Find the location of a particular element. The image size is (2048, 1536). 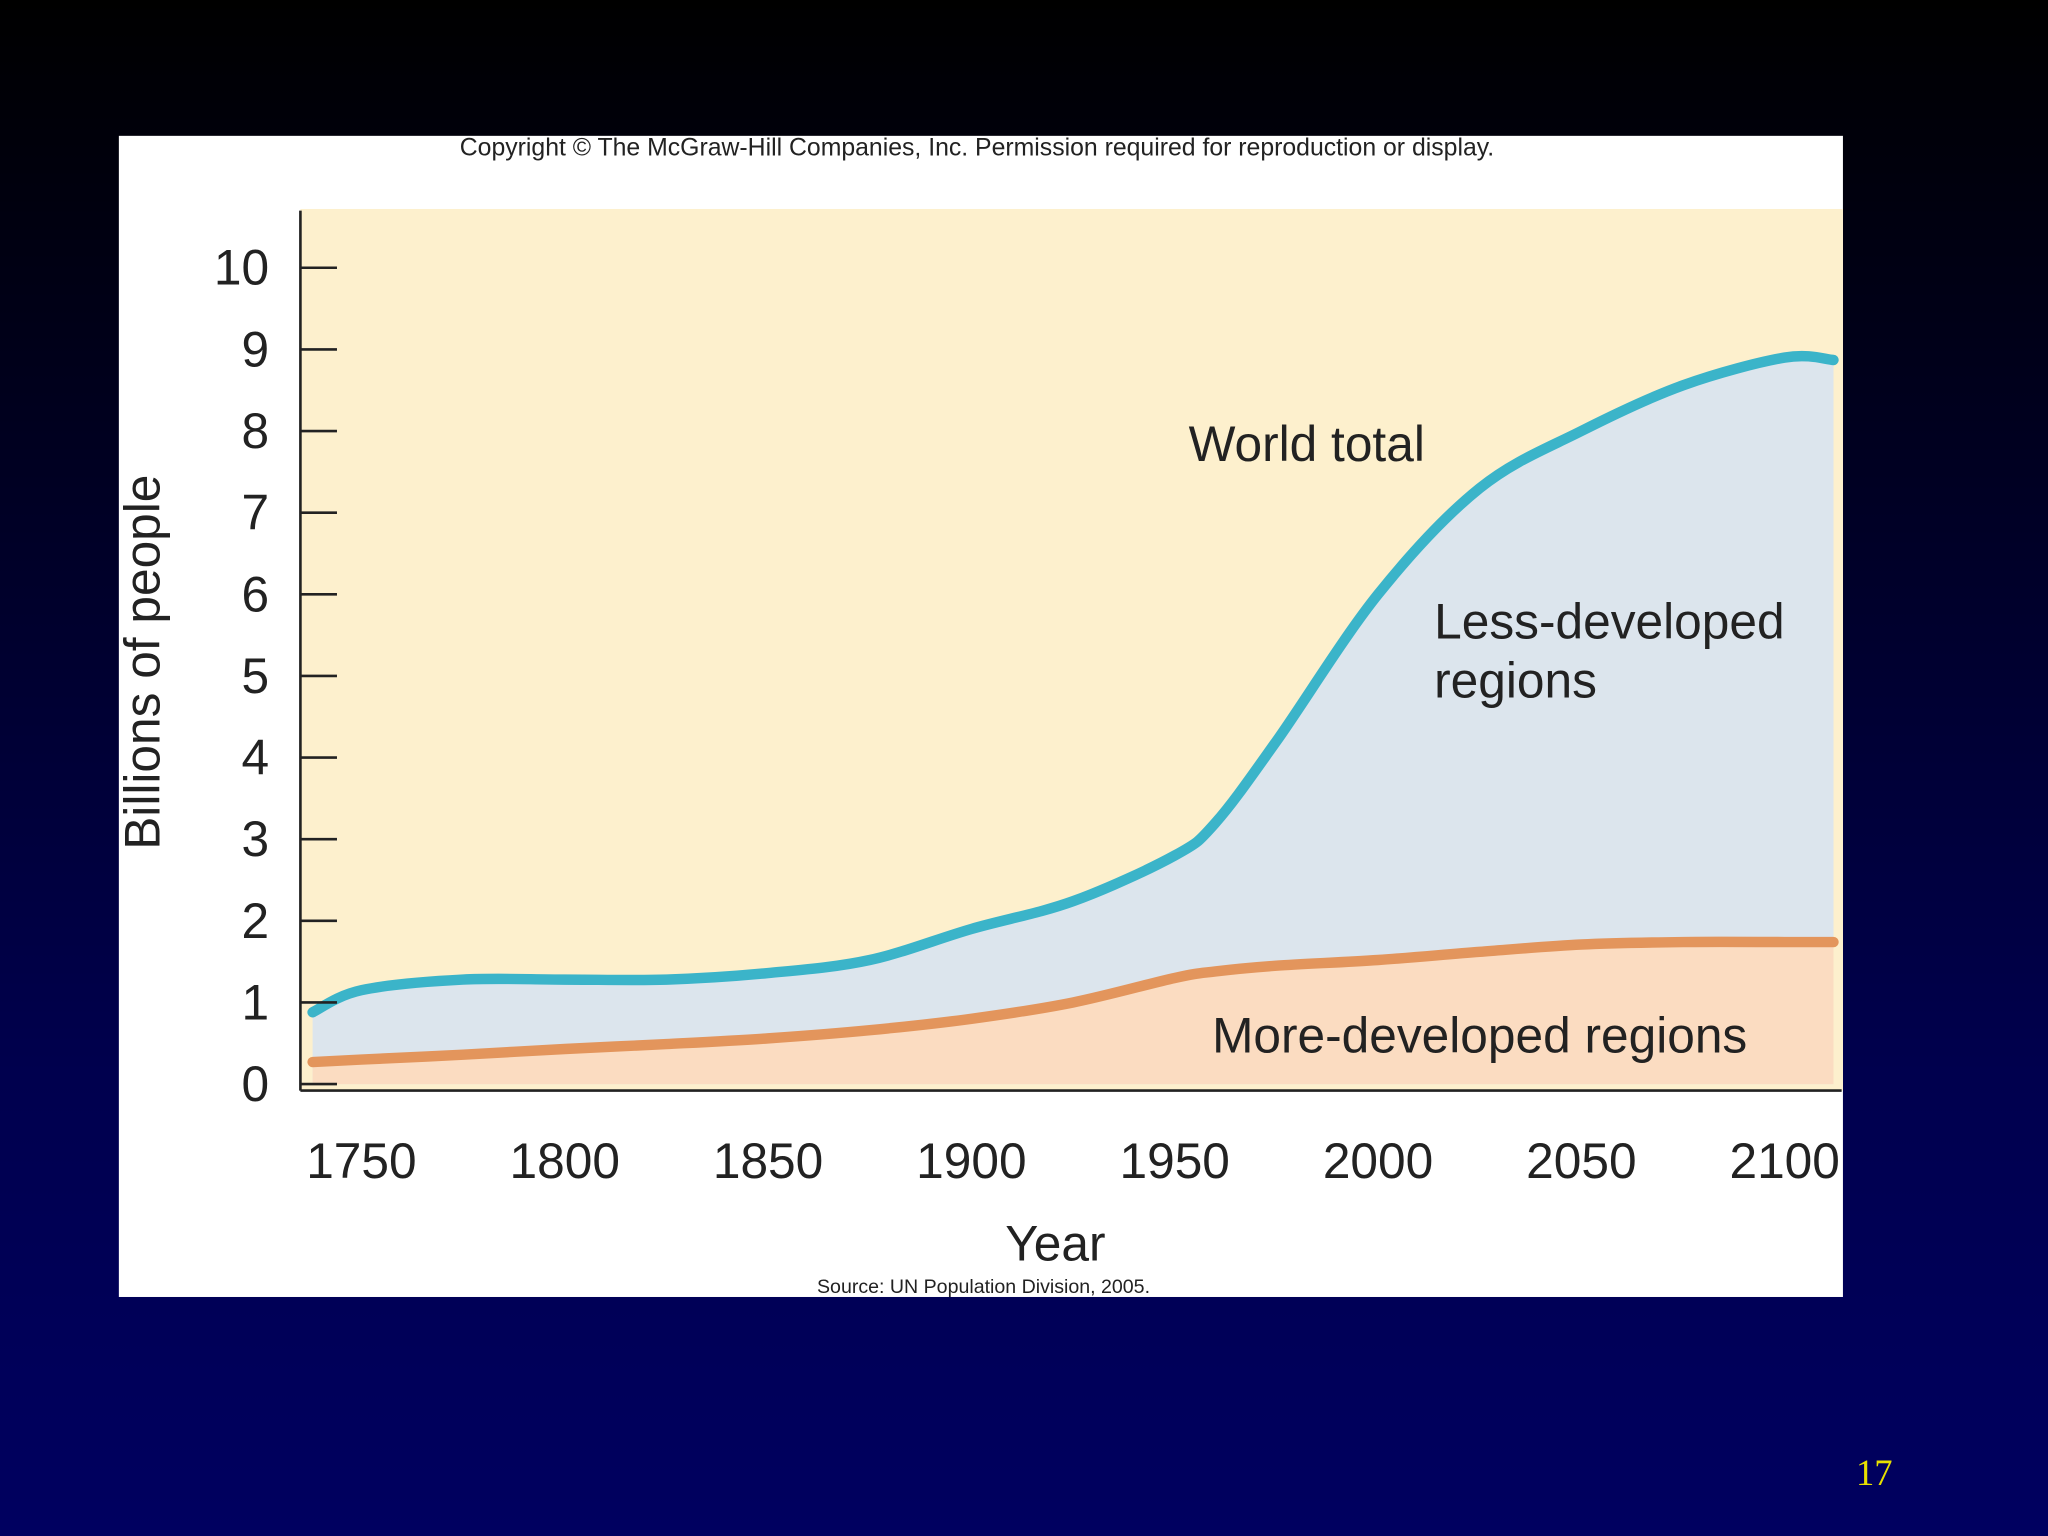

annotation: Less-developed regions is located at coordinates (1609, 652).